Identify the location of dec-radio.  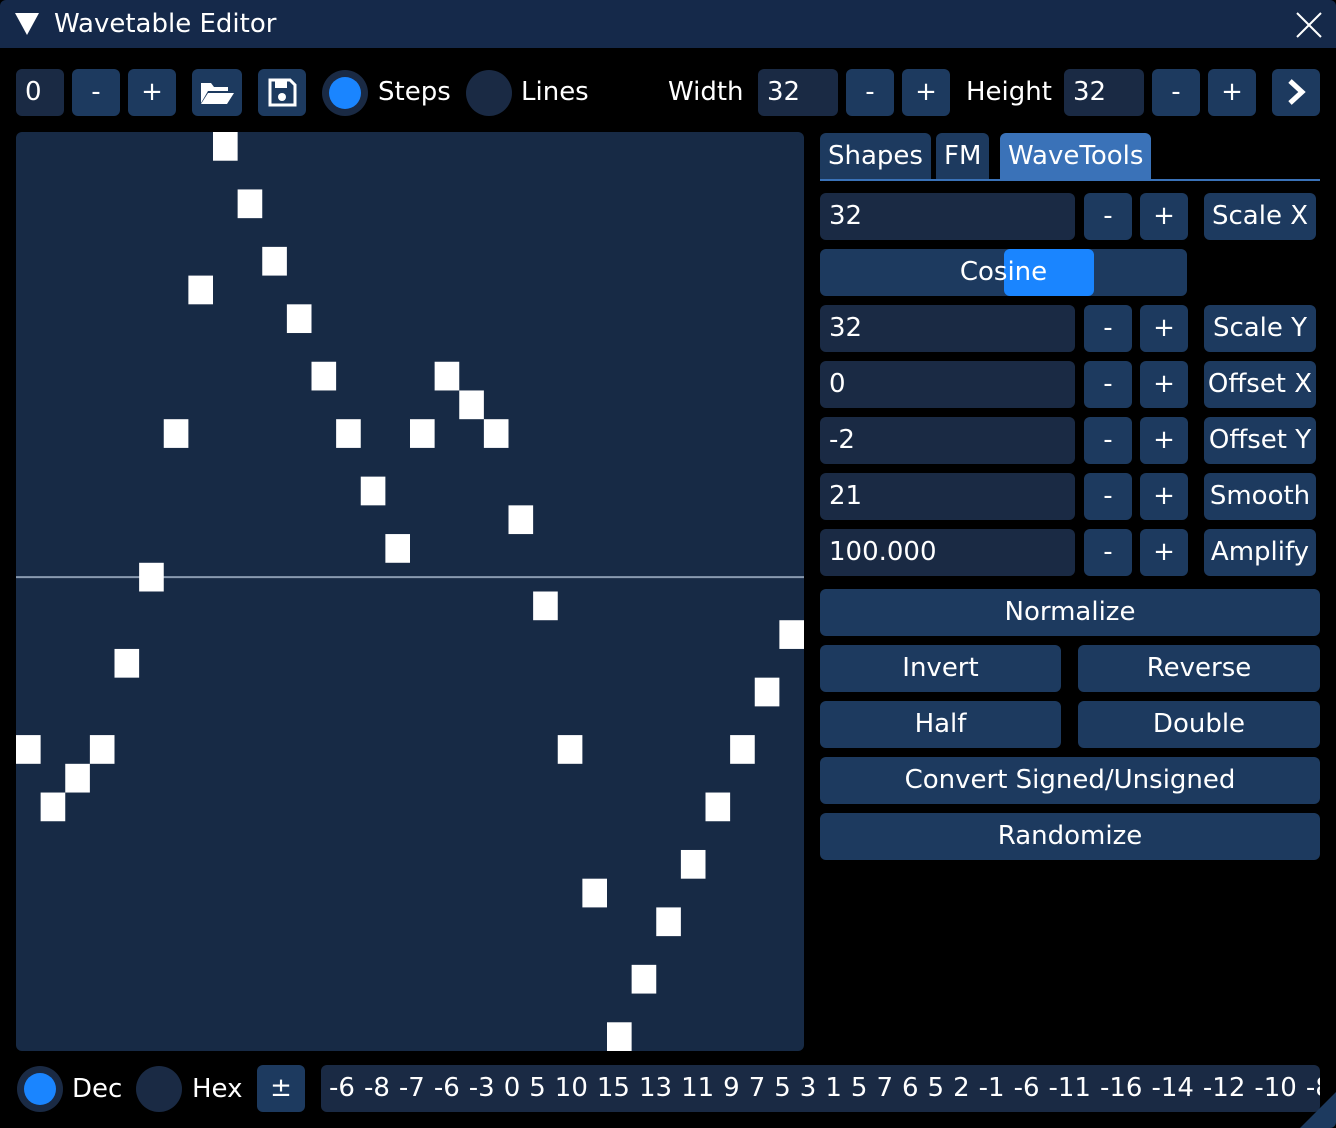
(40, 1089).